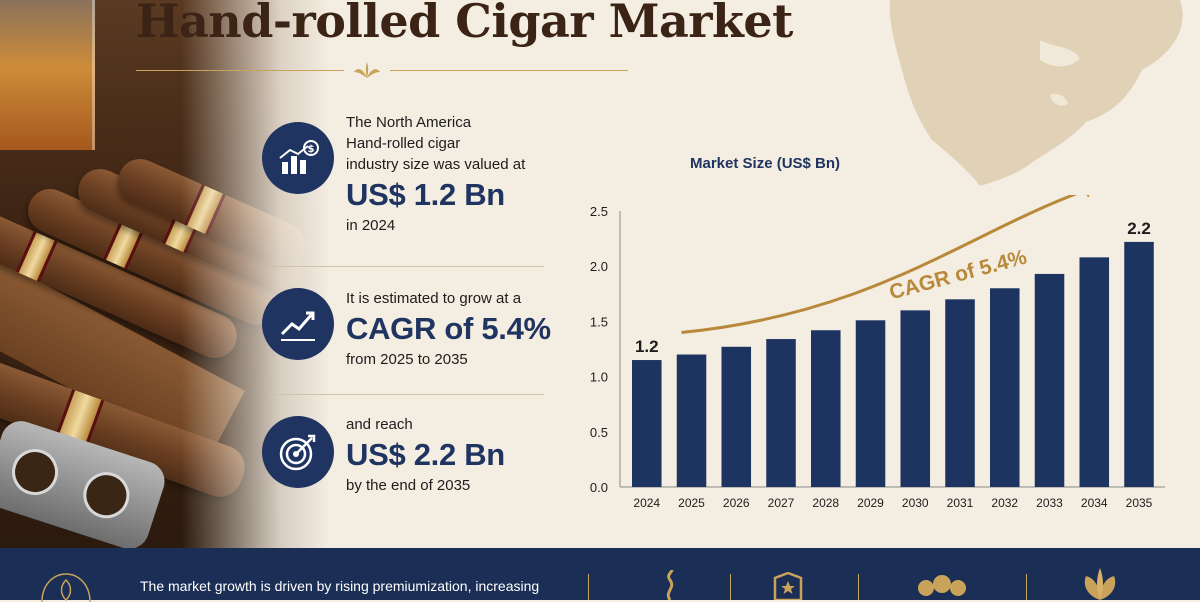  I want to click on x-tick-label: 2034, so click(1094, 503).